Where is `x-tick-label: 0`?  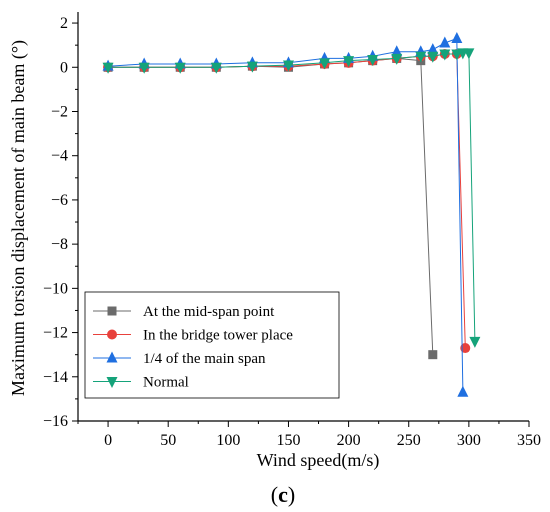 x-tick-label: 0 is located at coordinates (108, 440).